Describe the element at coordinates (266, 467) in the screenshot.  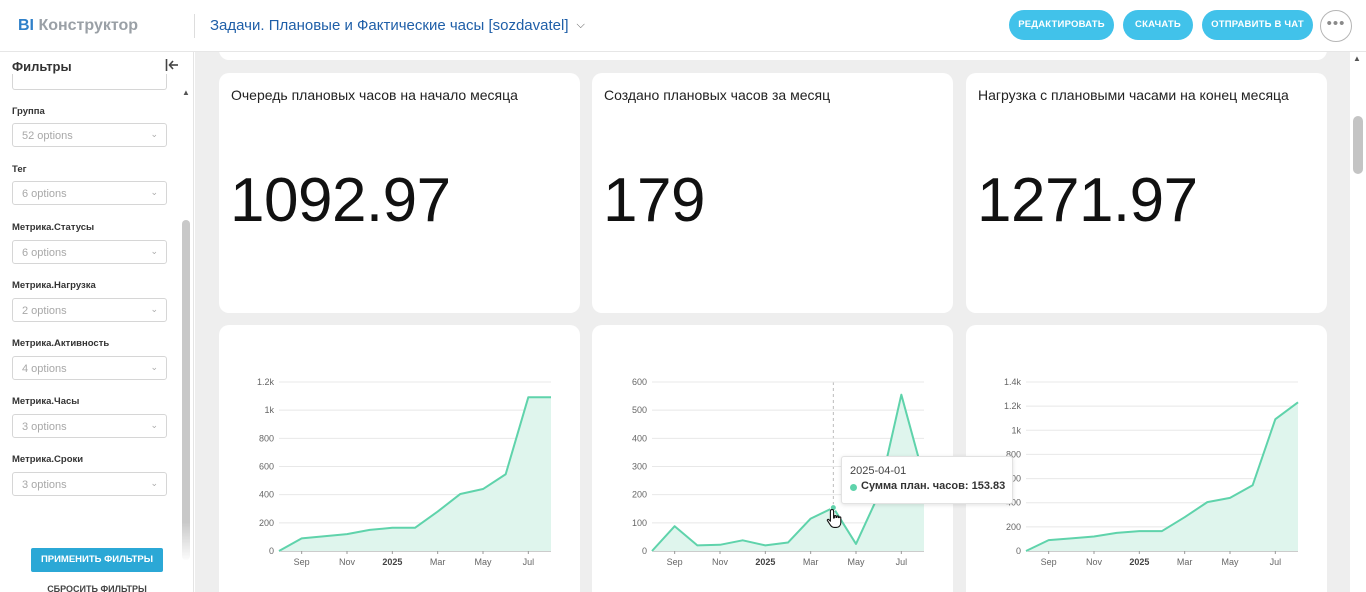
I see `y-tick-label: 600` at that location.